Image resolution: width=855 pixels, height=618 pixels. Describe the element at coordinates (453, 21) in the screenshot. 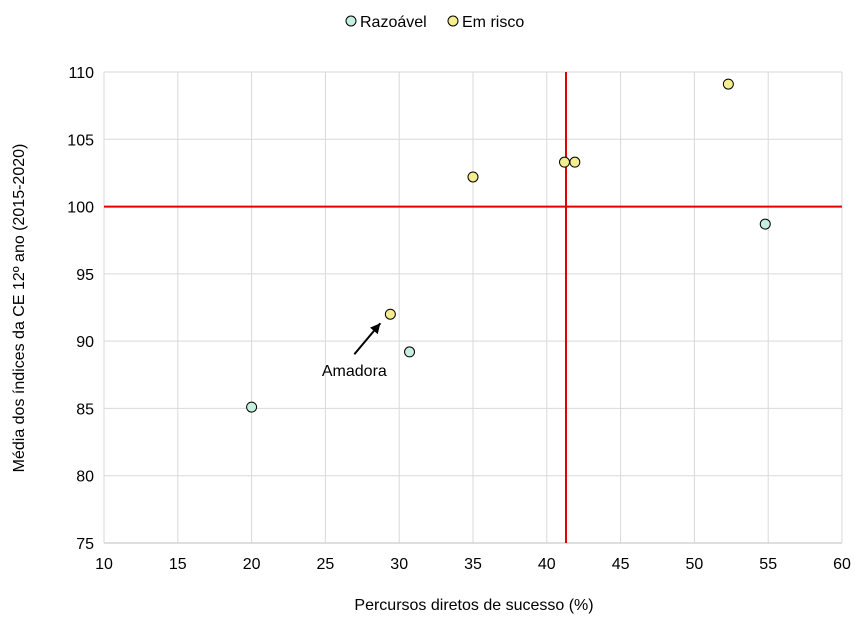

I see `legend-marker-em-risco` at that location.